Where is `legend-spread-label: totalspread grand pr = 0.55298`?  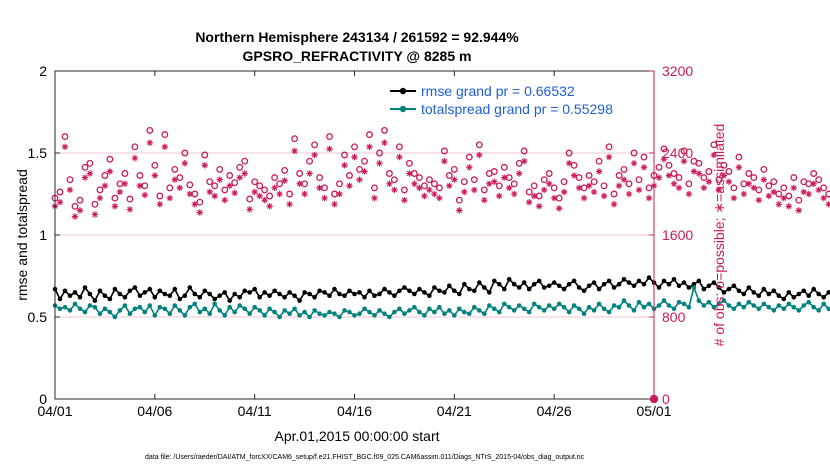
legend-spread-label: totalspread grand pr = 0.55298 is located at coordinates (517, 109).